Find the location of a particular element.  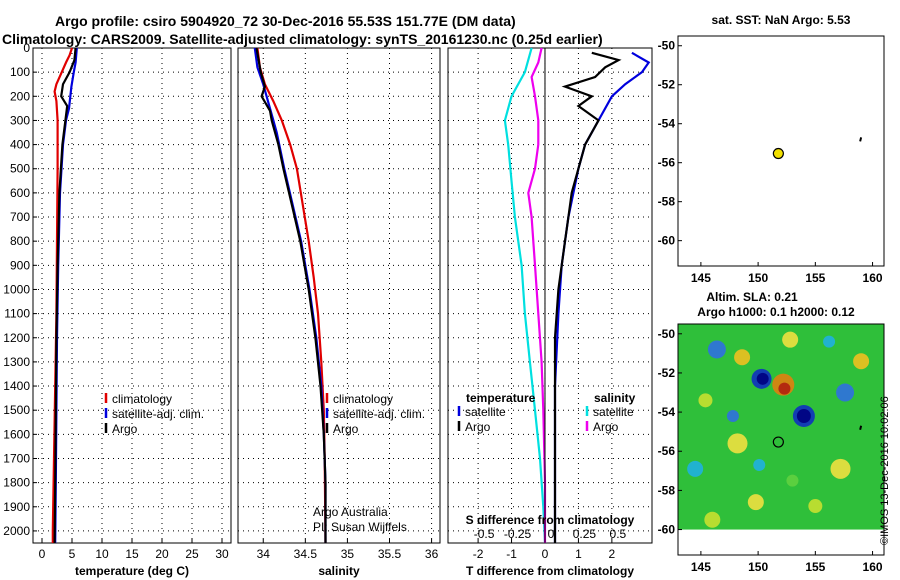

y-tick-label: 400 is located at coordinates (20, 145).